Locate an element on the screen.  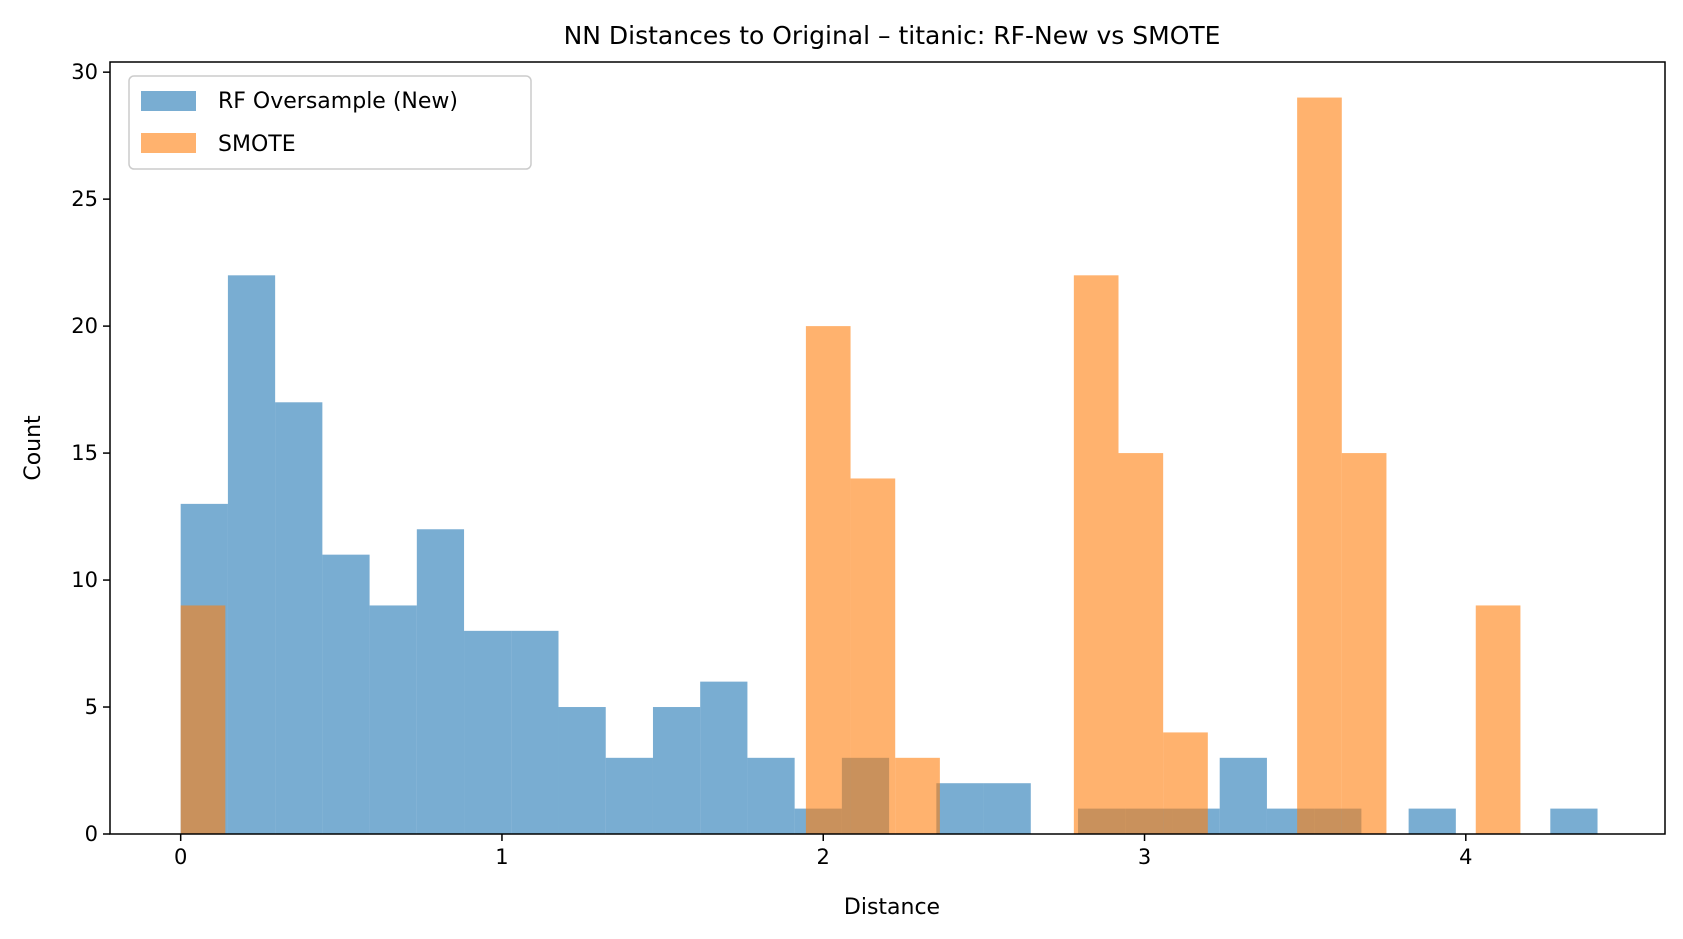
x-tick-label: 3 is located at coordinates (1144, 857).